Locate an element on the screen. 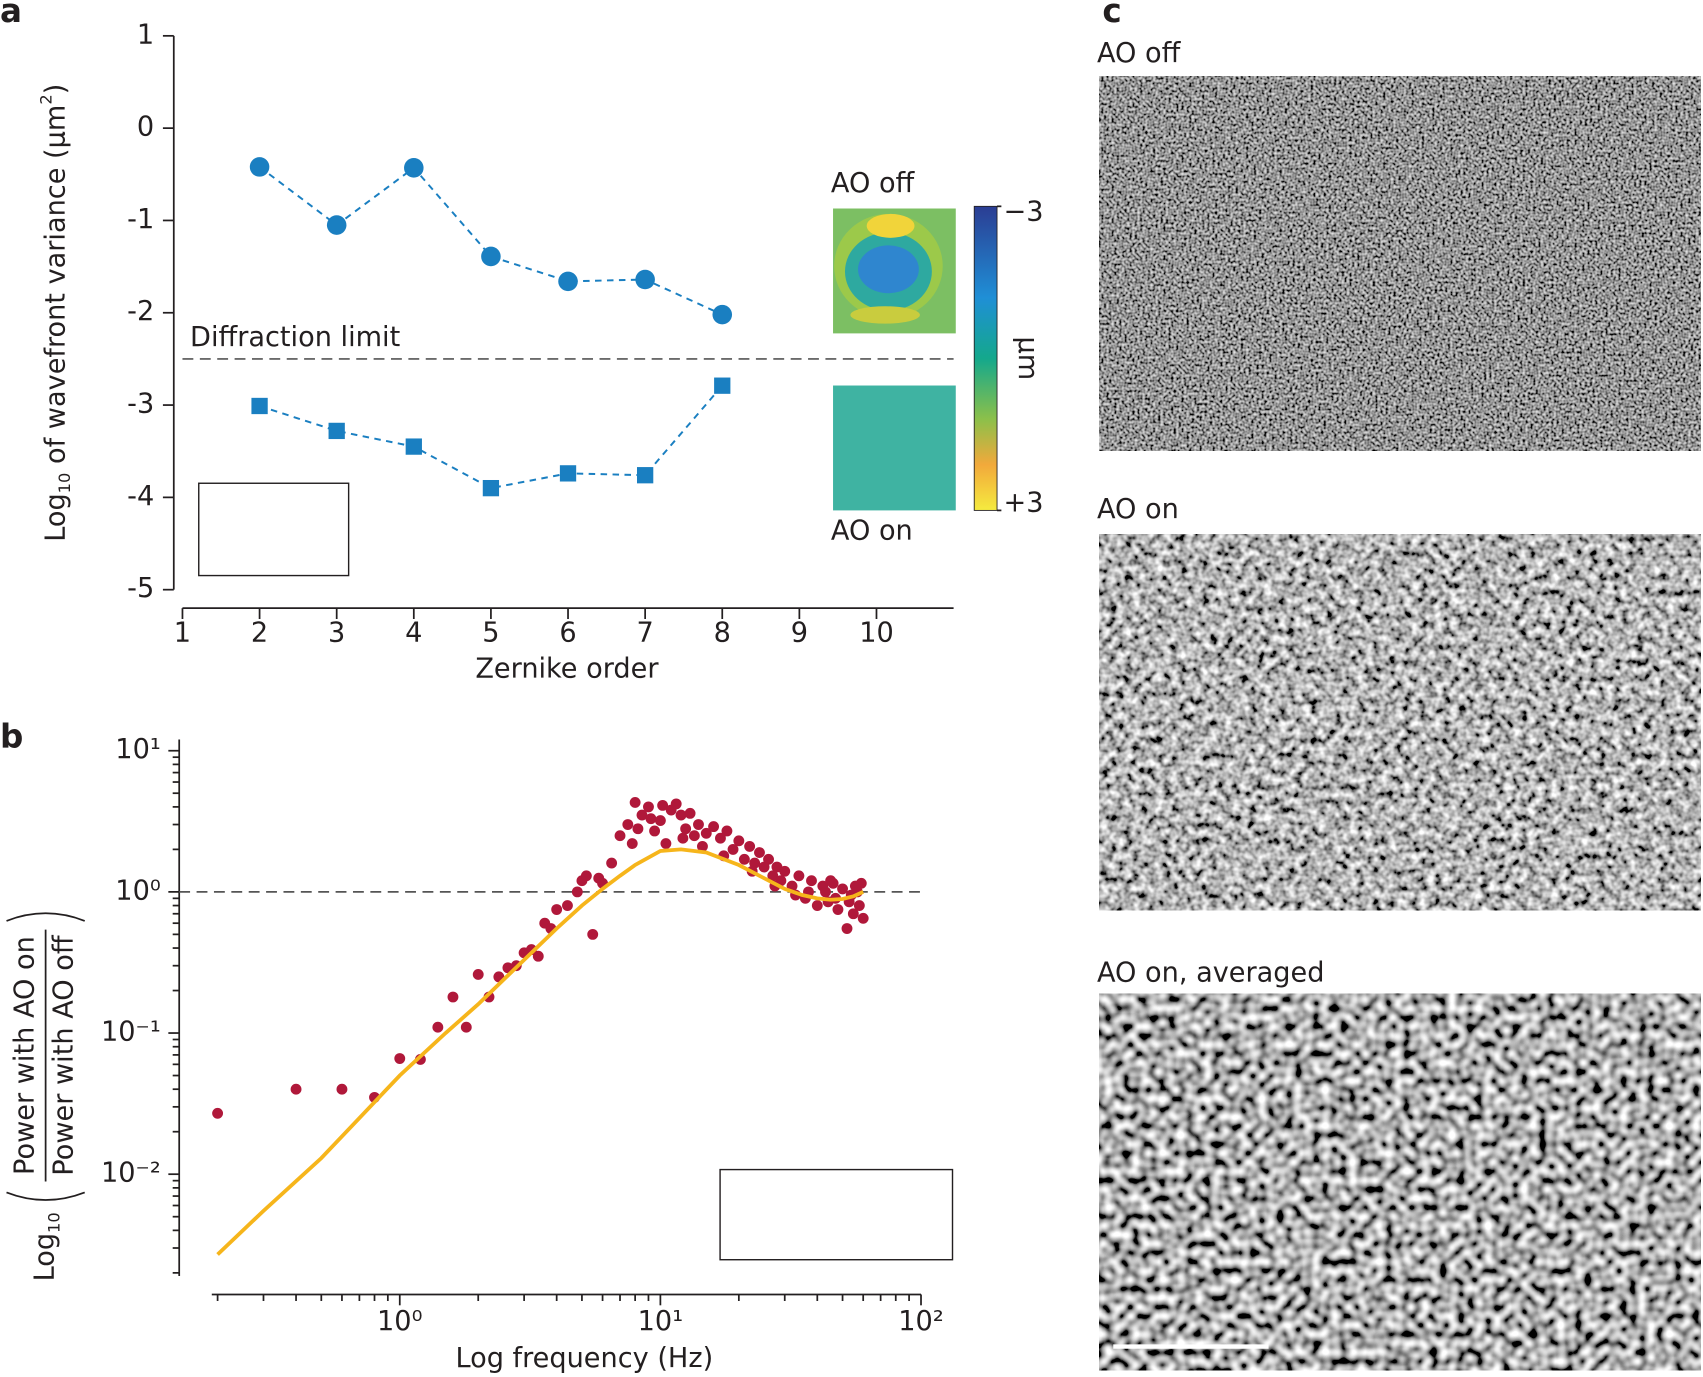 This screenshot has height=1377, width=1703. reference-label: Diffraction limit is located at coordinates (295, 337).